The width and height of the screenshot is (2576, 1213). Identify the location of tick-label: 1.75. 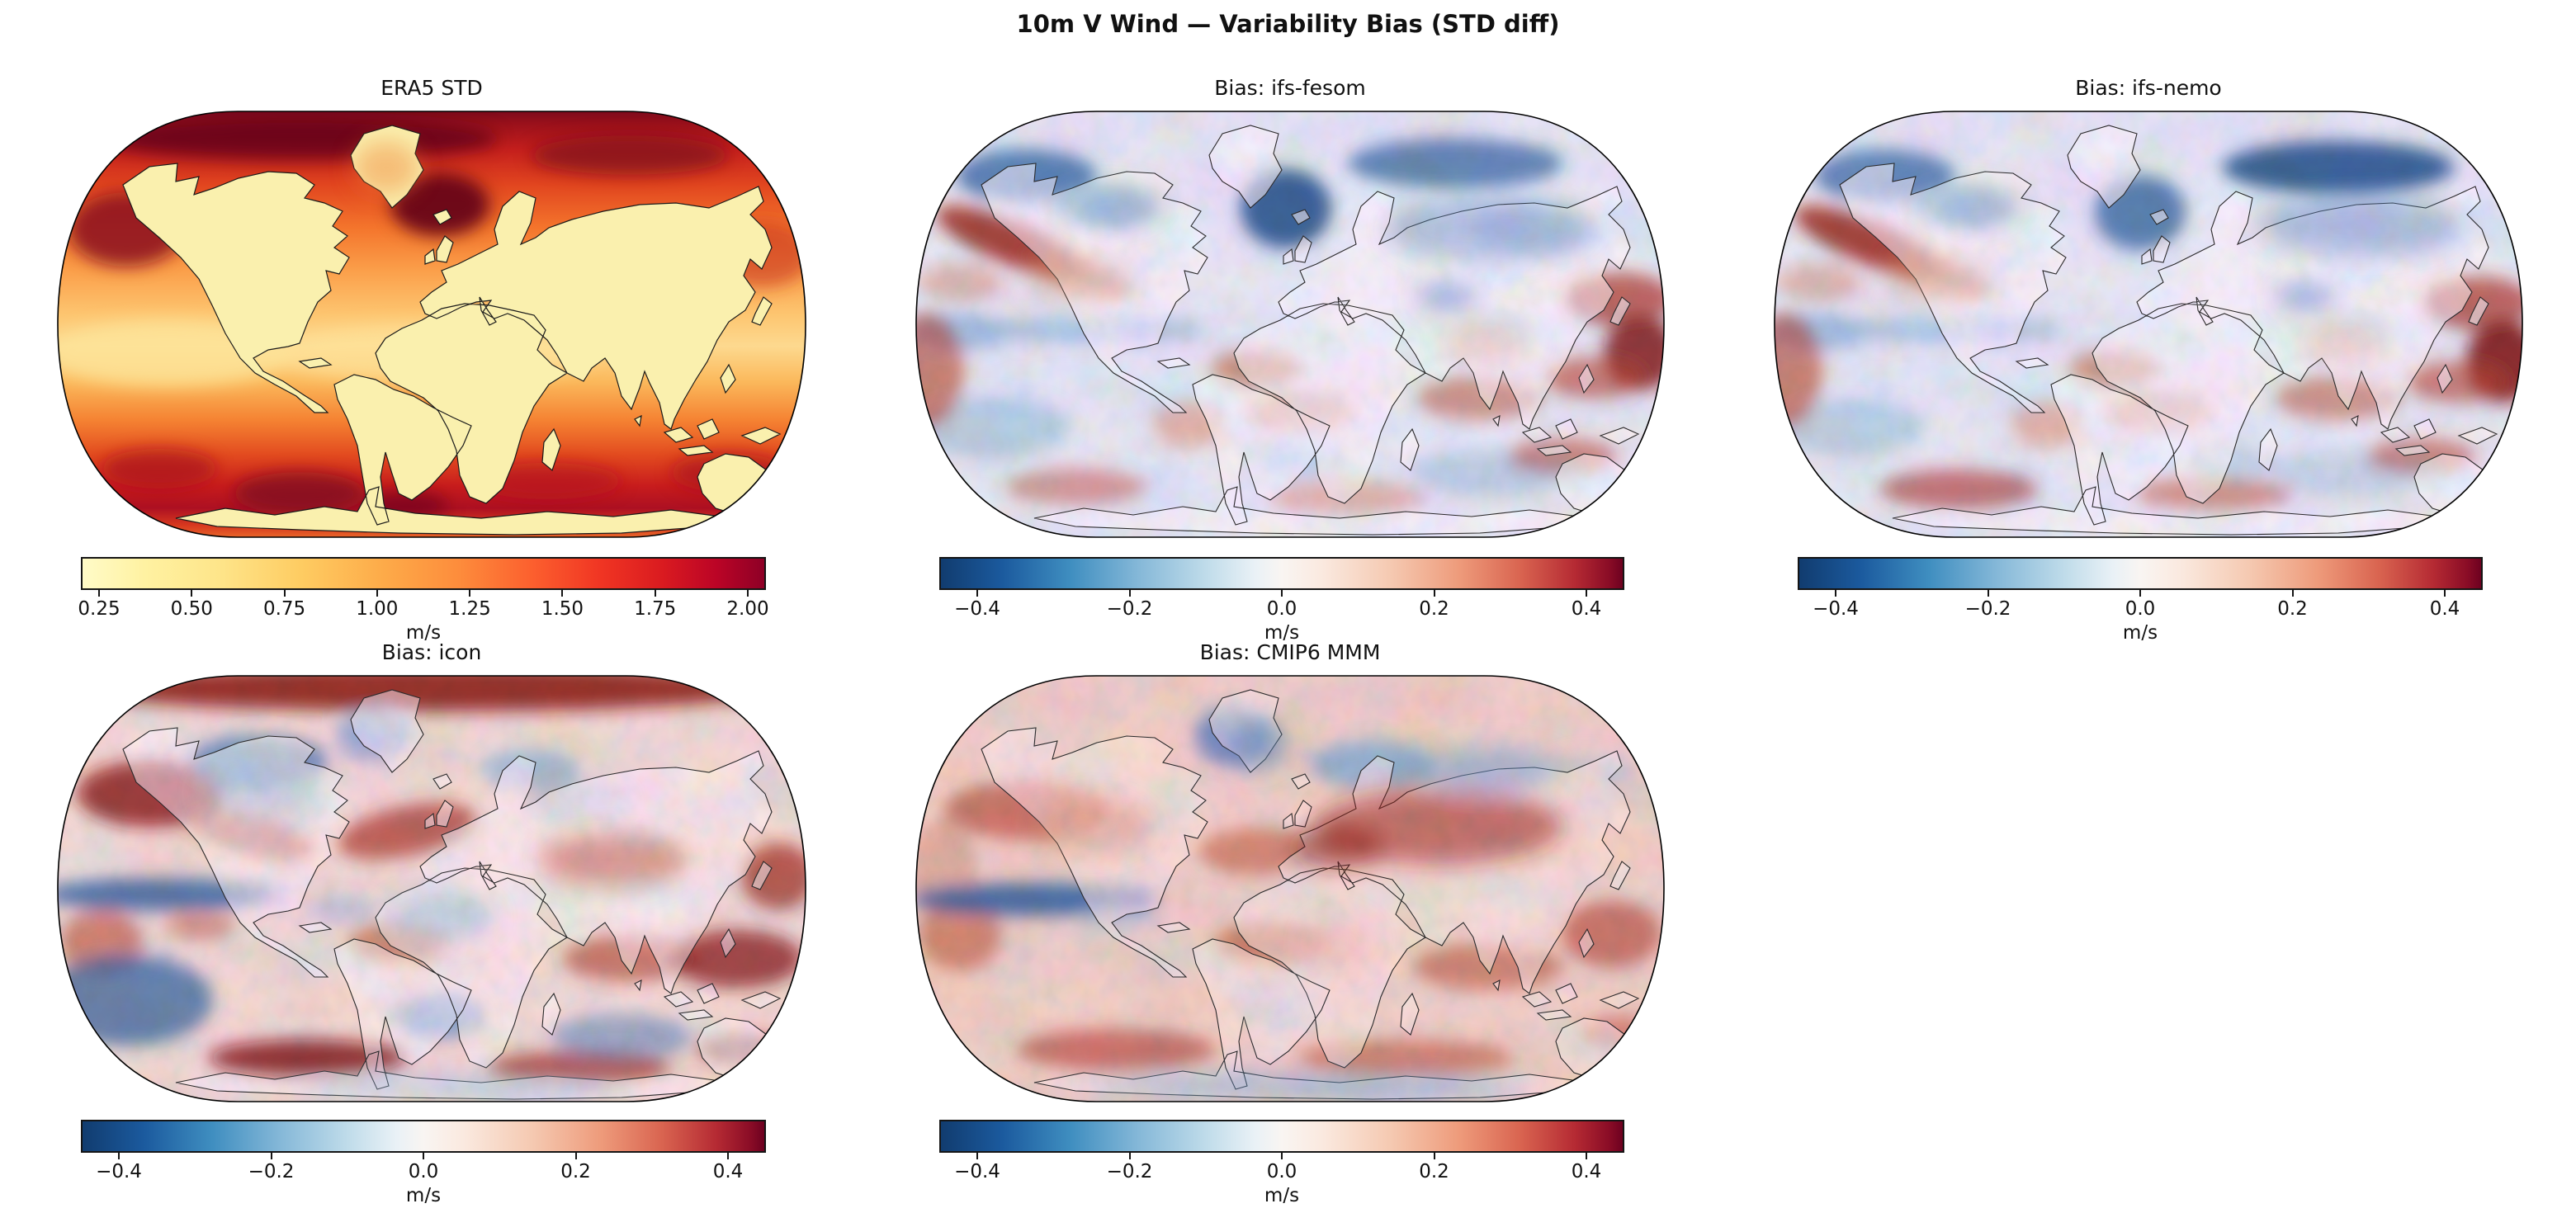
(655, 609).